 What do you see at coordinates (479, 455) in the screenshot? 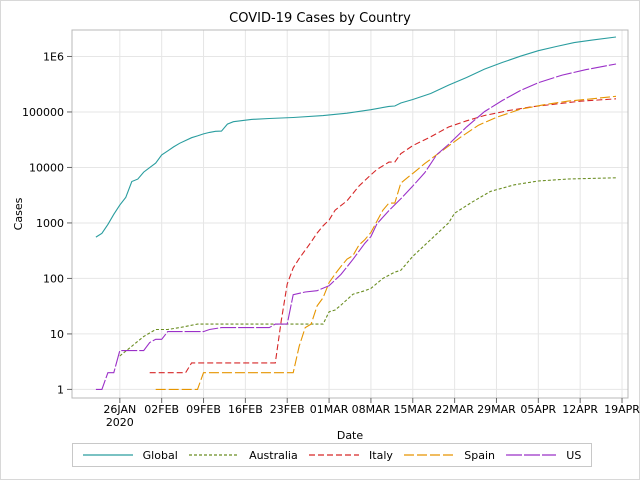
I see `legend-label: Spain` at bounding box center [479, 455].